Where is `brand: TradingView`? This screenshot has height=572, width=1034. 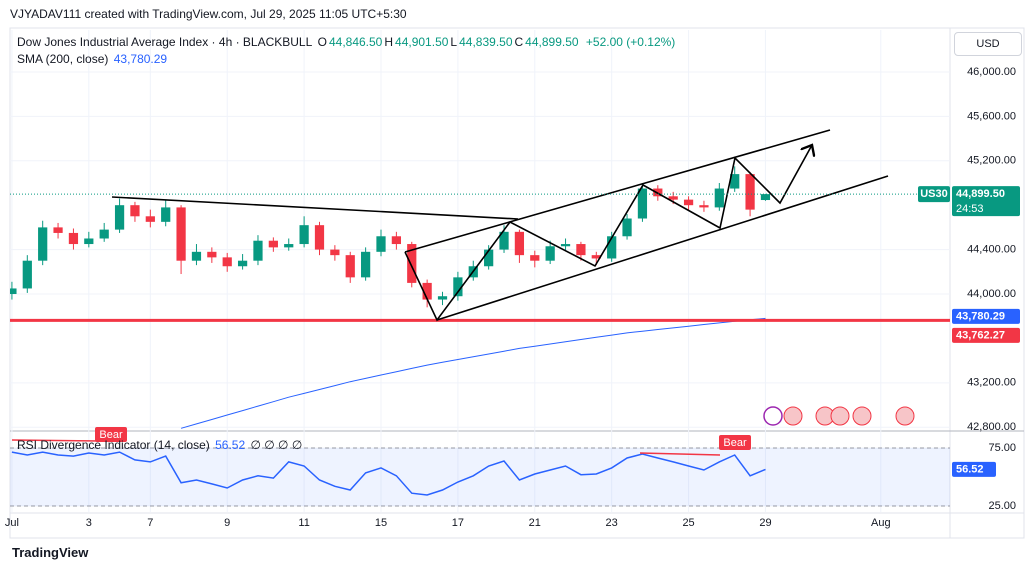 brand: TradingView is located at coordinates (50, 552).